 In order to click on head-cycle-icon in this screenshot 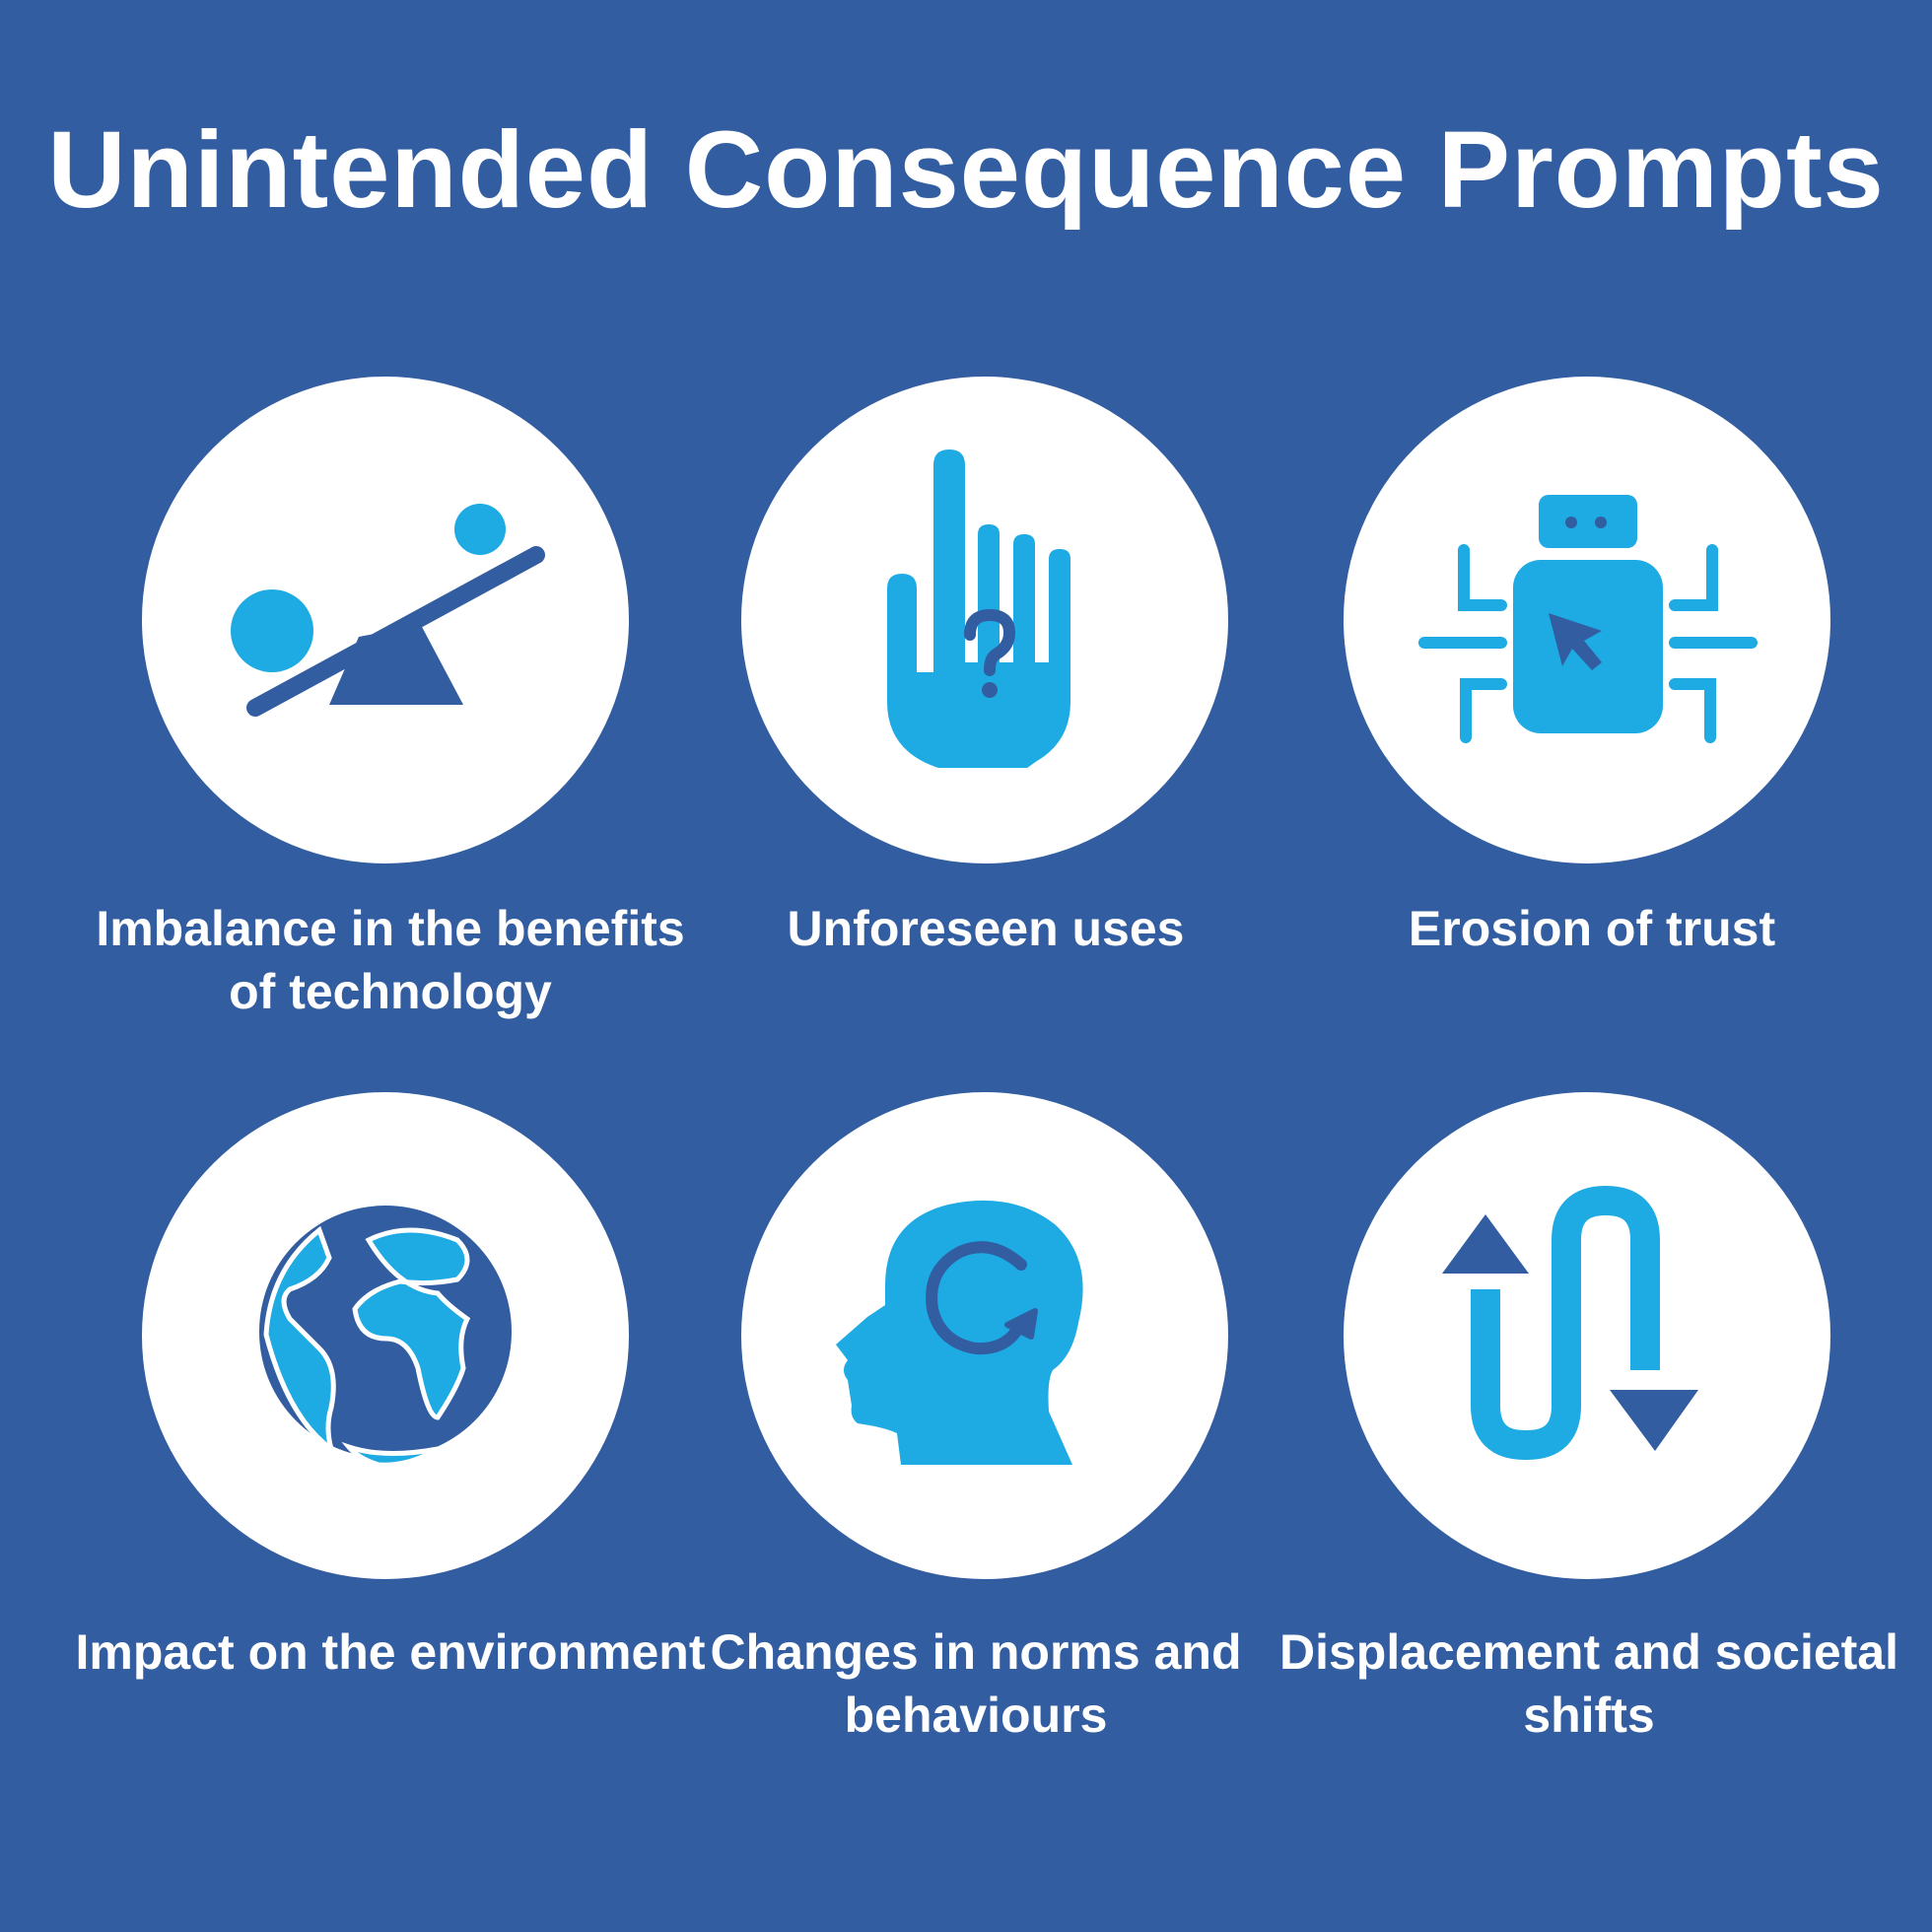, I will do `click(960, 1333)`.